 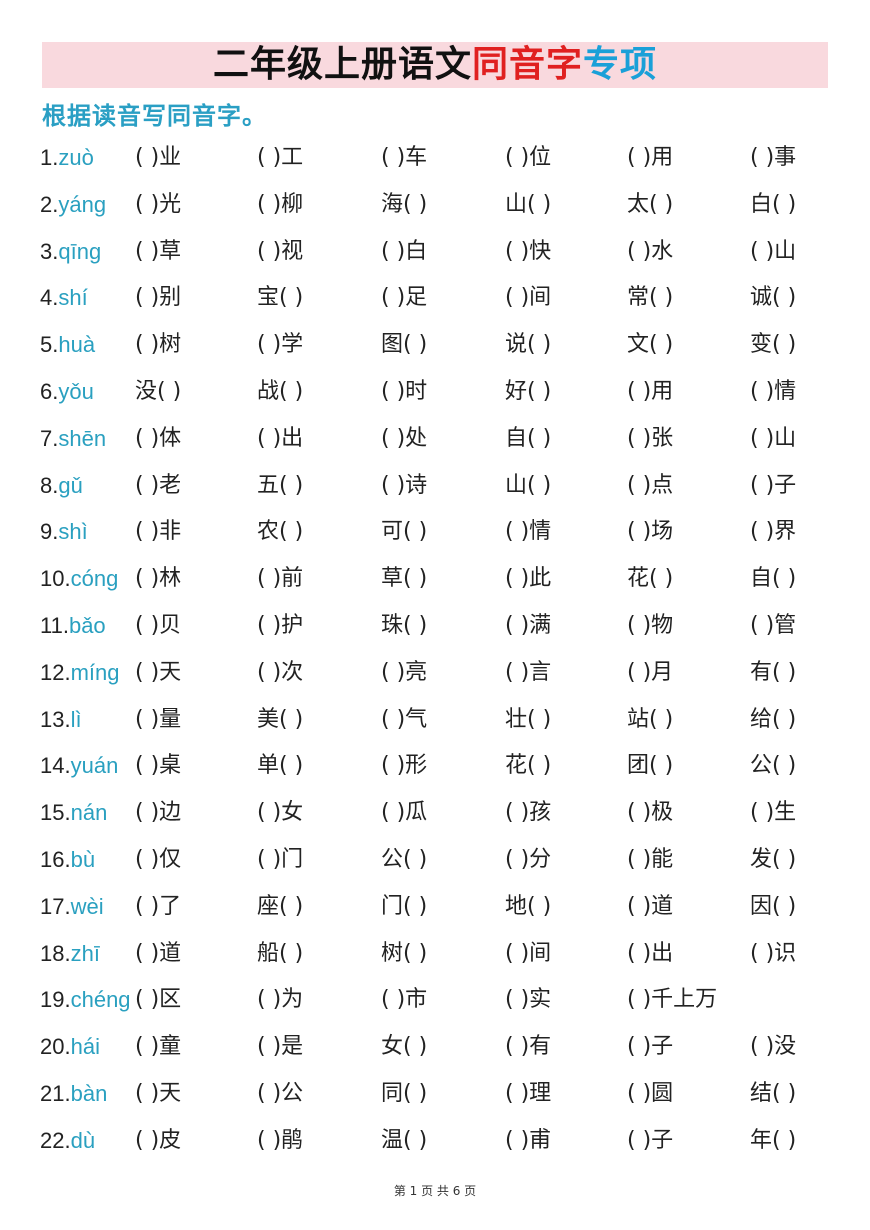 I want to click on fill-blank-cell: ( )管, so click(x=773, y=625).